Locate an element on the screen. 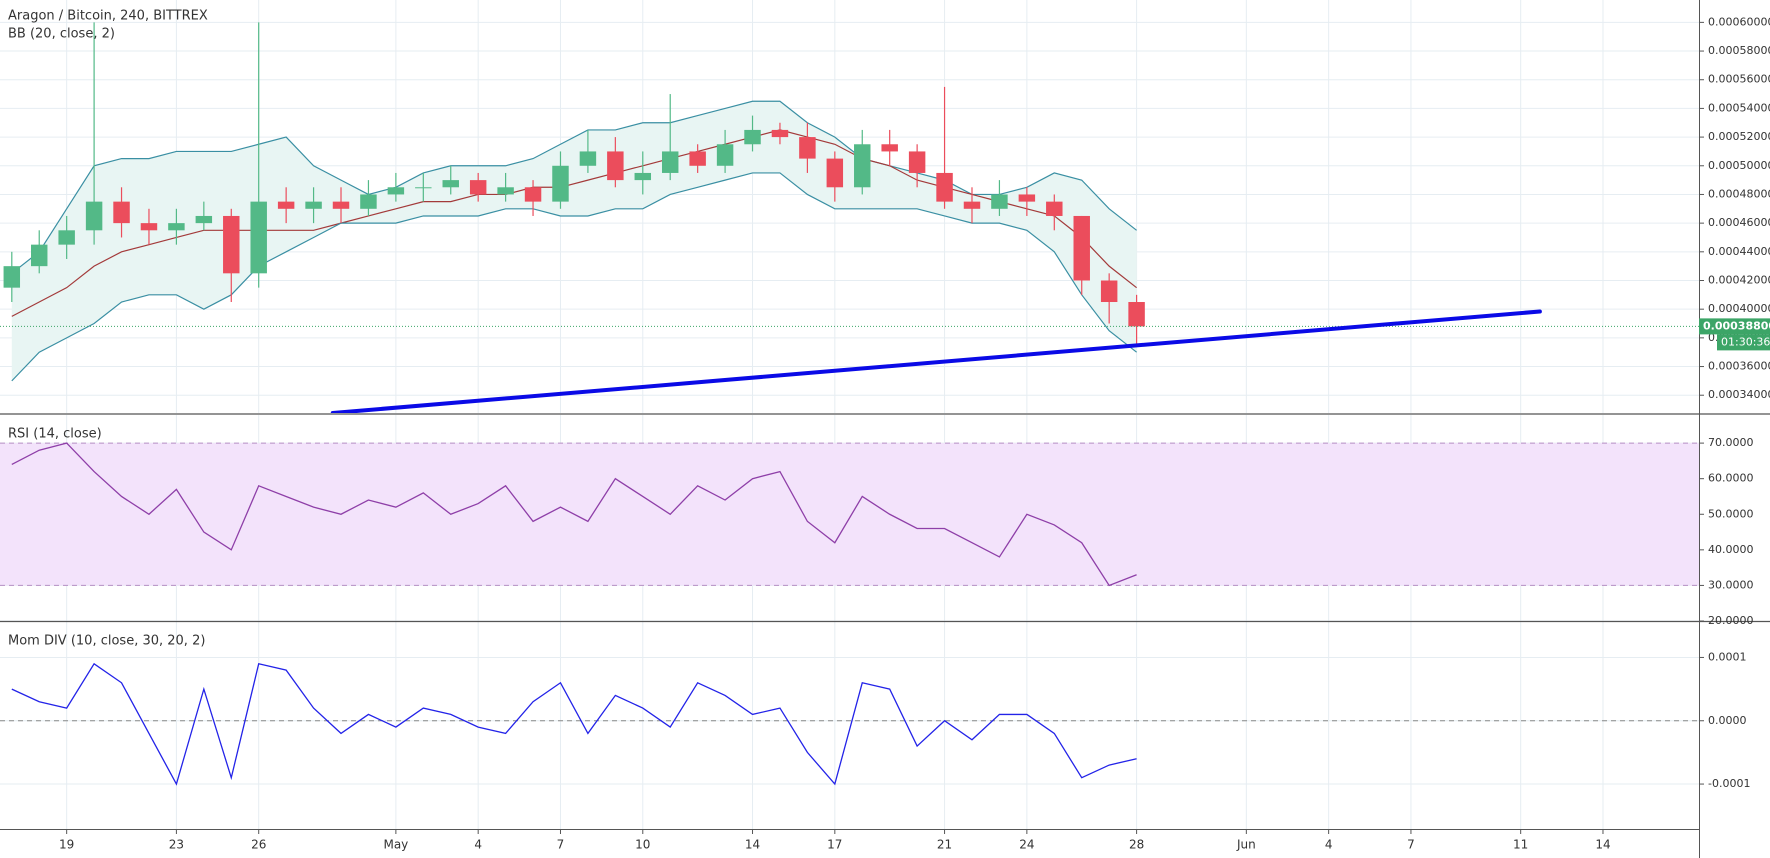 Image resolution: width=1770 pixels, height=858 pixels. indicator-label: Mom DIV (10, close, 30, 20, 2) is located at coordinates (106, 641).